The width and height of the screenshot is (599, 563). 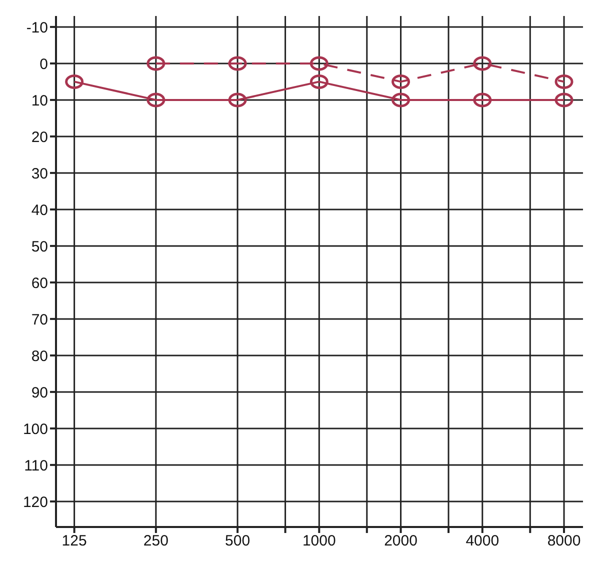 I want to click on y-tick-label: 60, so click(x=39, y=283).